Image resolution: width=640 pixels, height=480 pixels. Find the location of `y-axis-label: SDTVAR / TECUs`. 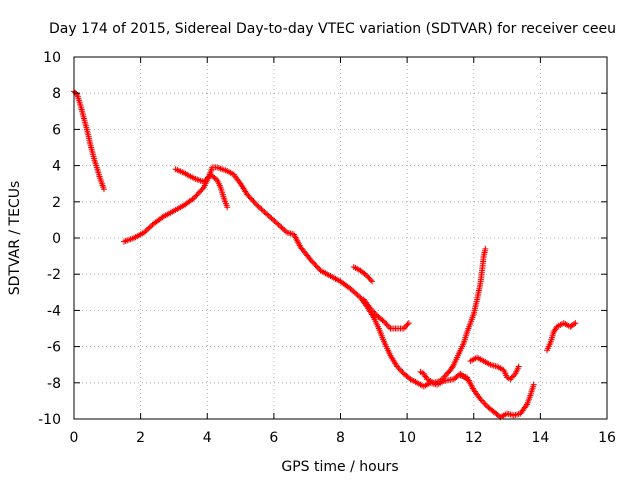

y-axis-label: SDTVAR / TECUs is located at coordinates (15, 238).